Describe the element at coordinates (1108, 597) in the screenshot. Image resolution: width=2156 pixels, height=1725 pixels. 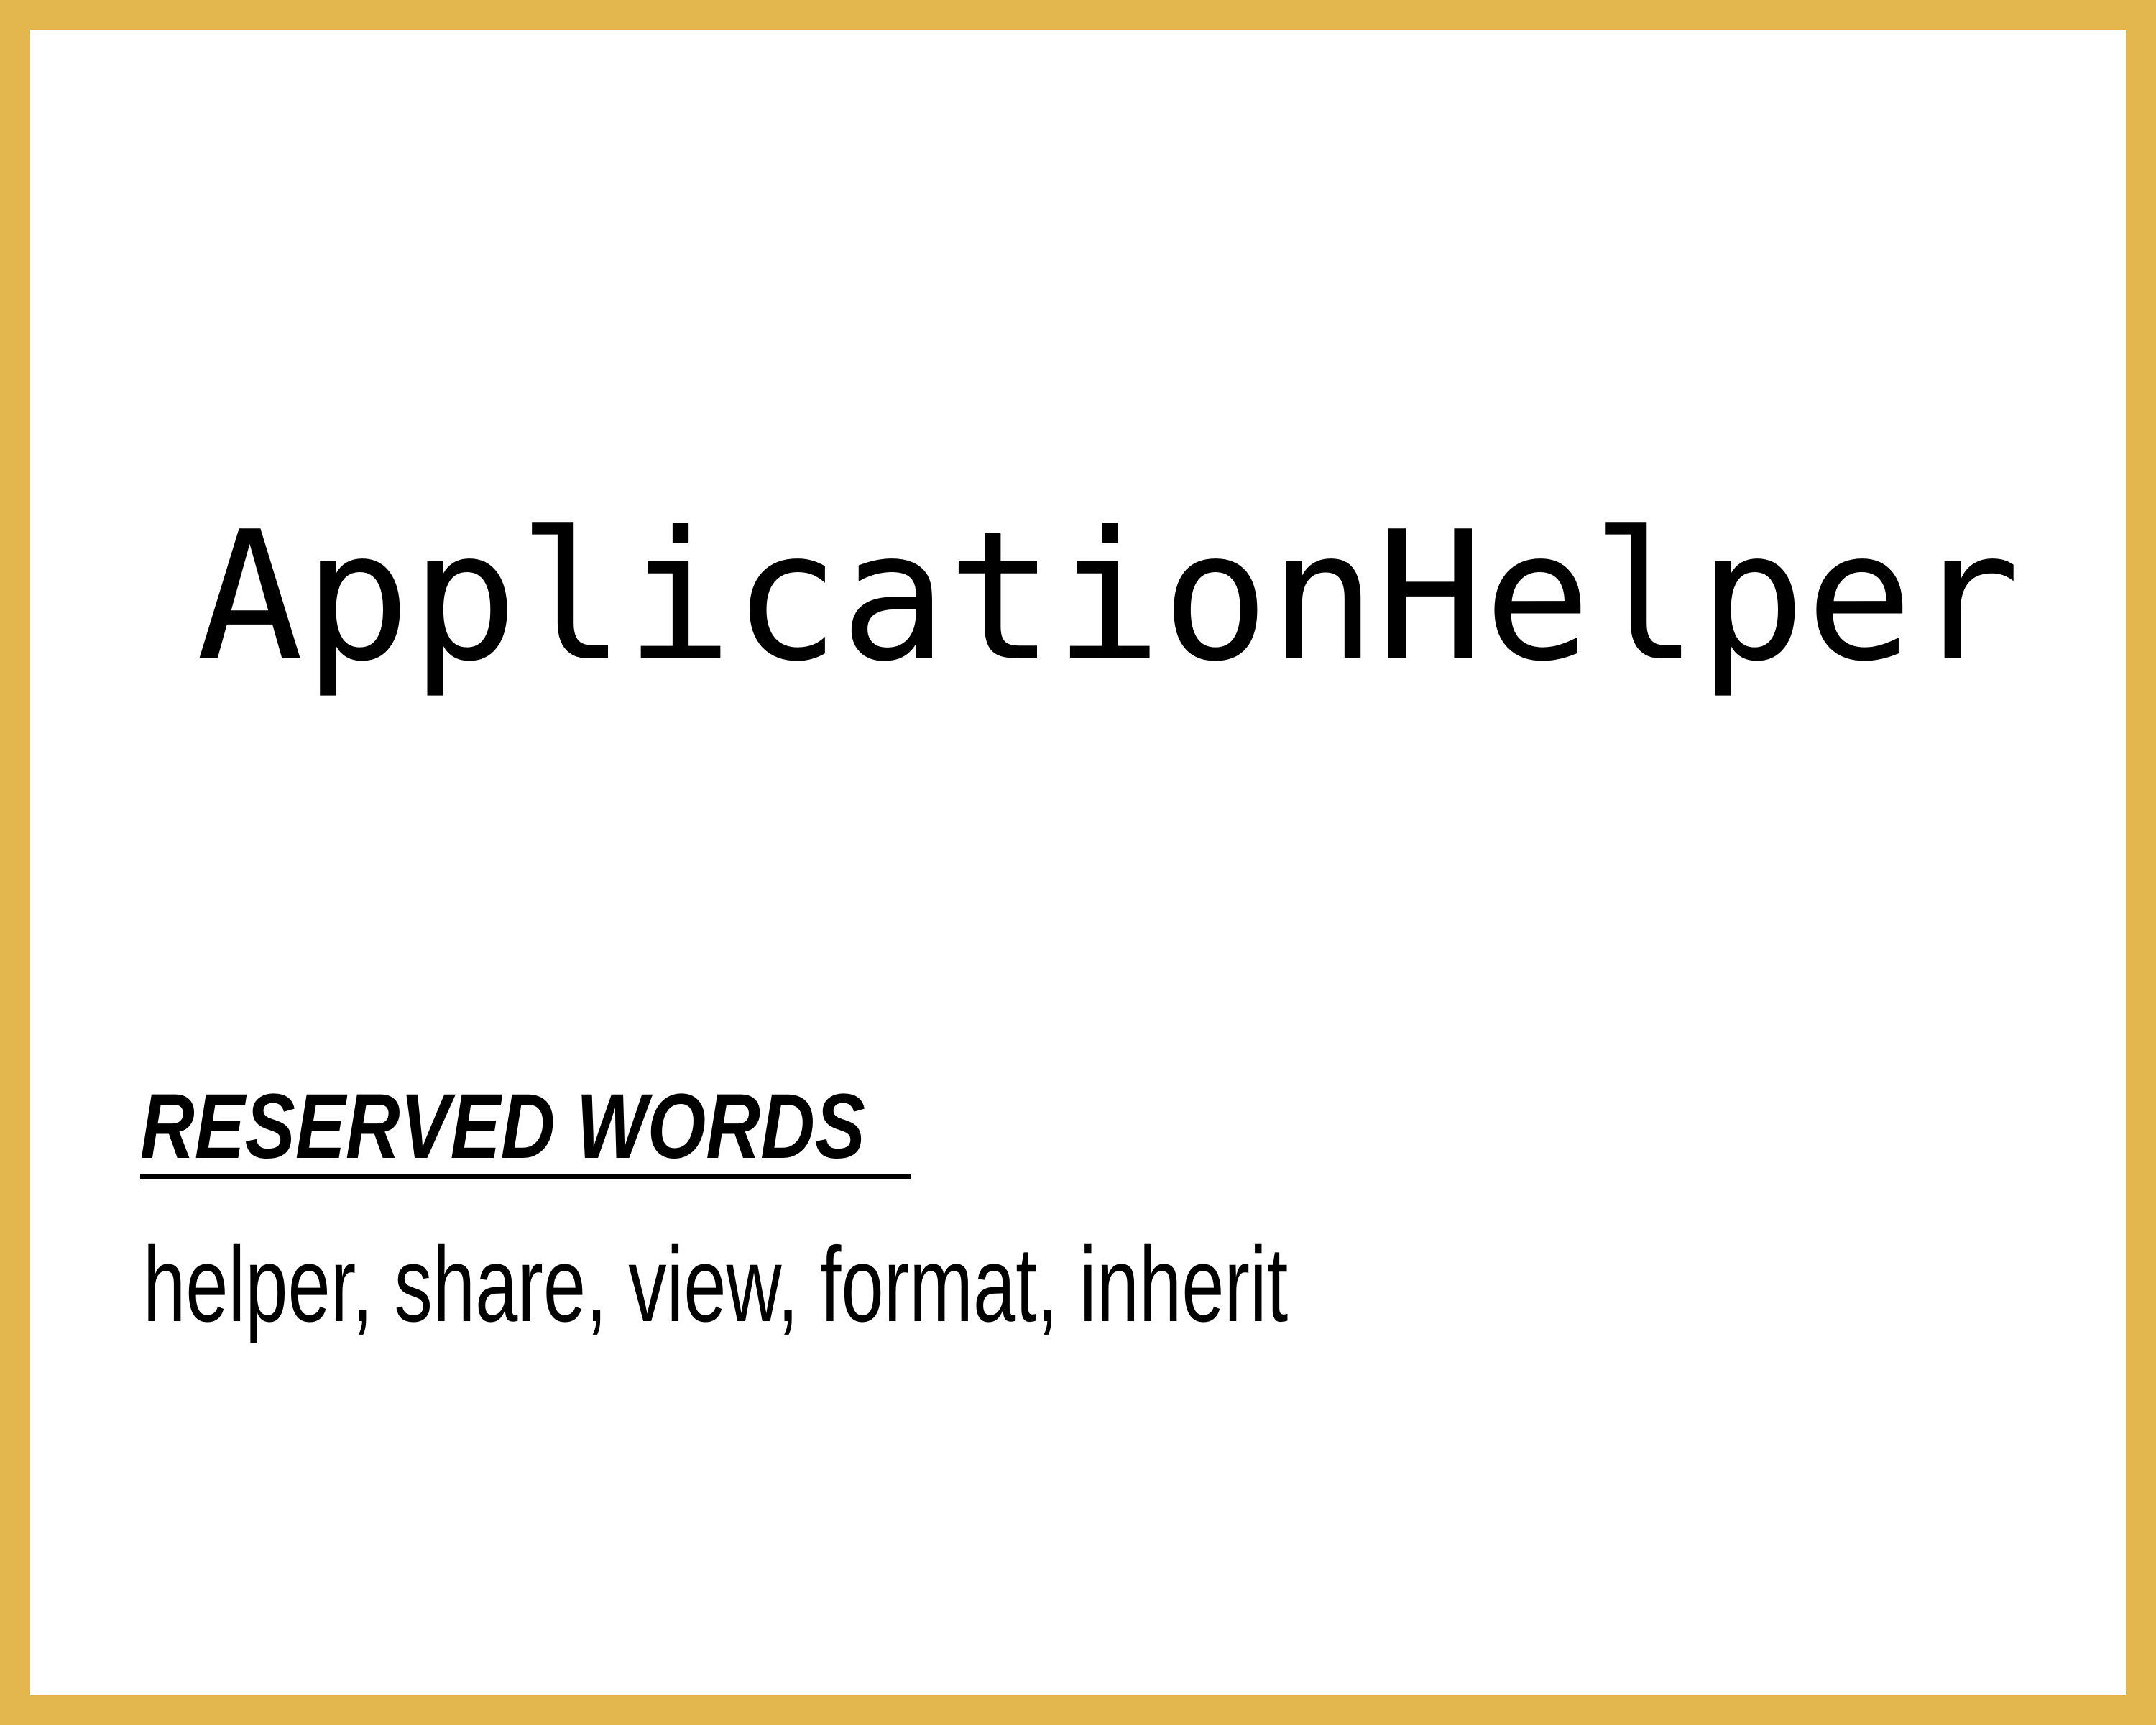
I see `term-title: ApplicationHelper` at that location.